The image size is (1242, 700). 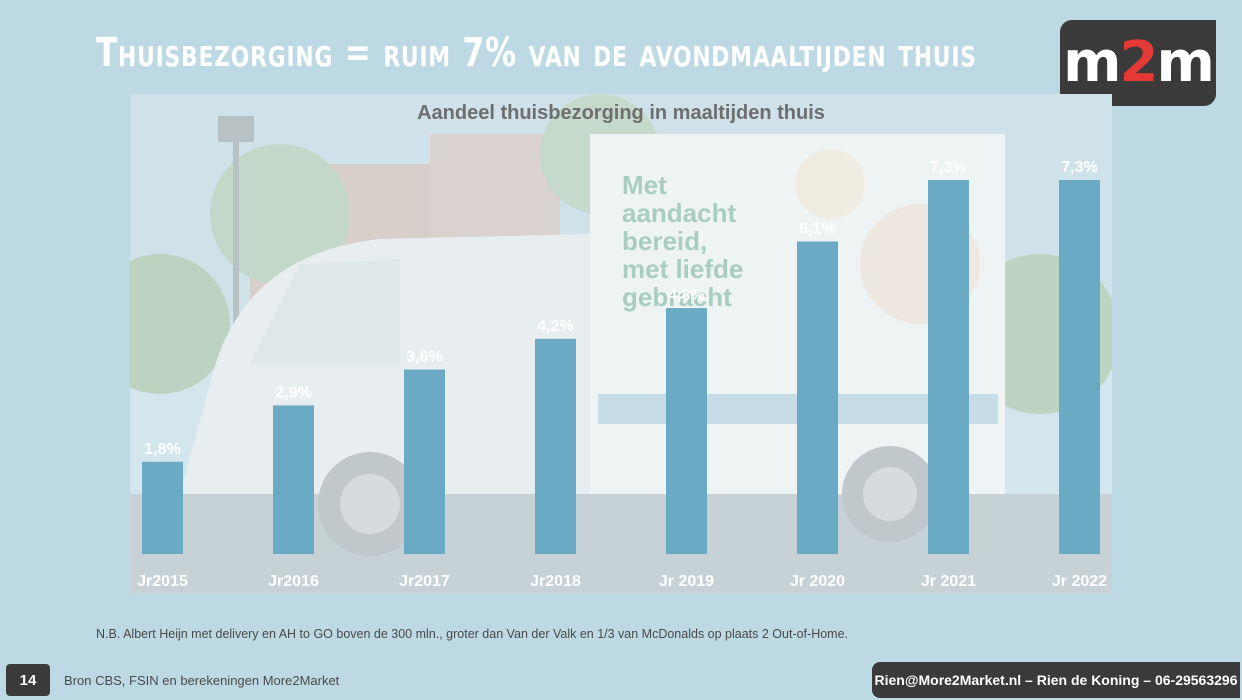 I want to click on bar-jr2020, so click(x=817, y=398).